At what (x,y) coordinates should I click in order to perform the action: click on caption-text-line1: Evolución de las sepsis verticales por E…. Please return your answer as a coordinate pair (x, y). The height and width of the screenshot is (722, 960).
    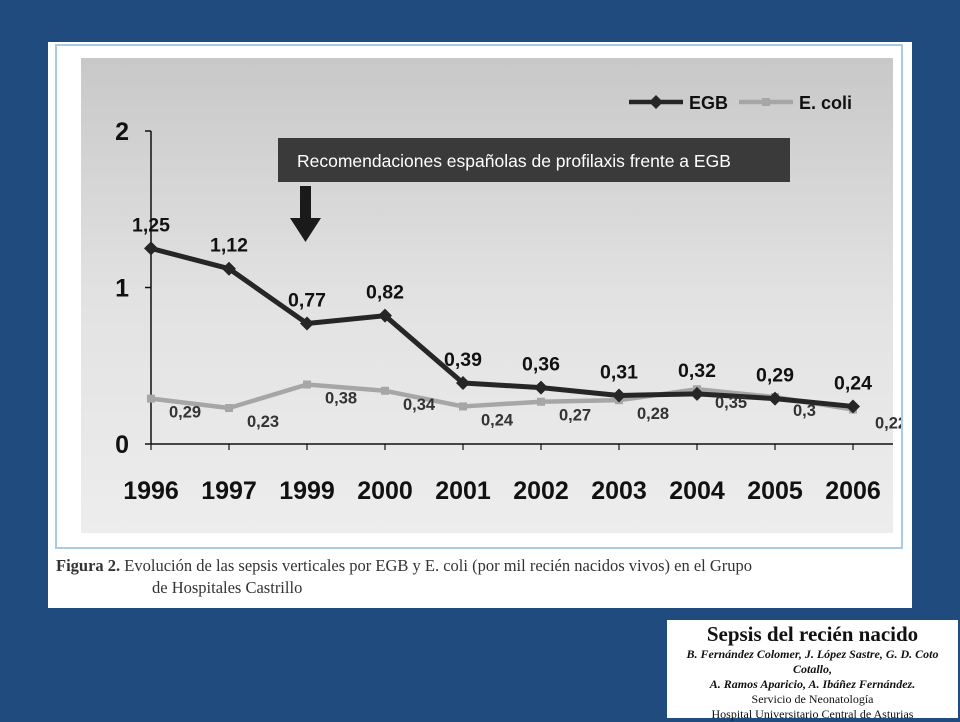
    Looking at the image, I should click on (438, 565).